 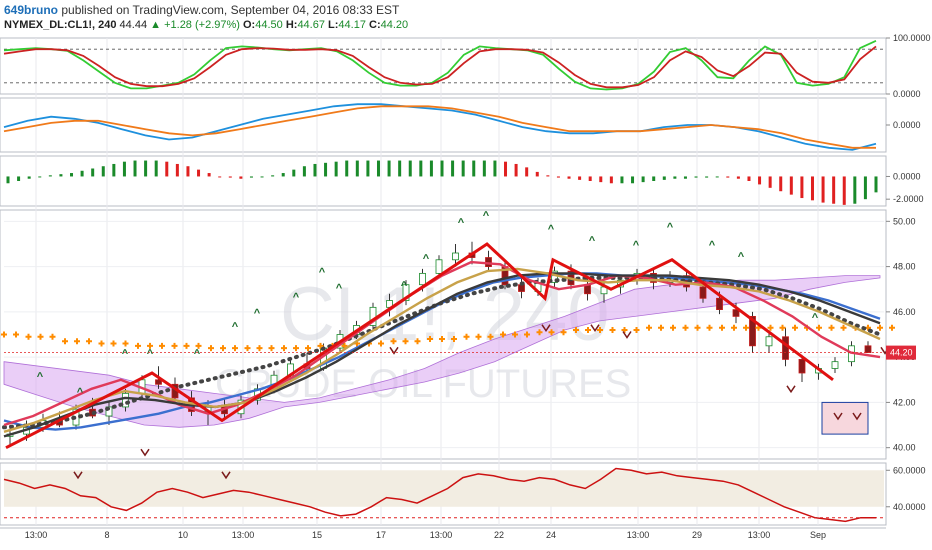 I want to click on last-price-label: 44.20, so click(x=901, y=353).